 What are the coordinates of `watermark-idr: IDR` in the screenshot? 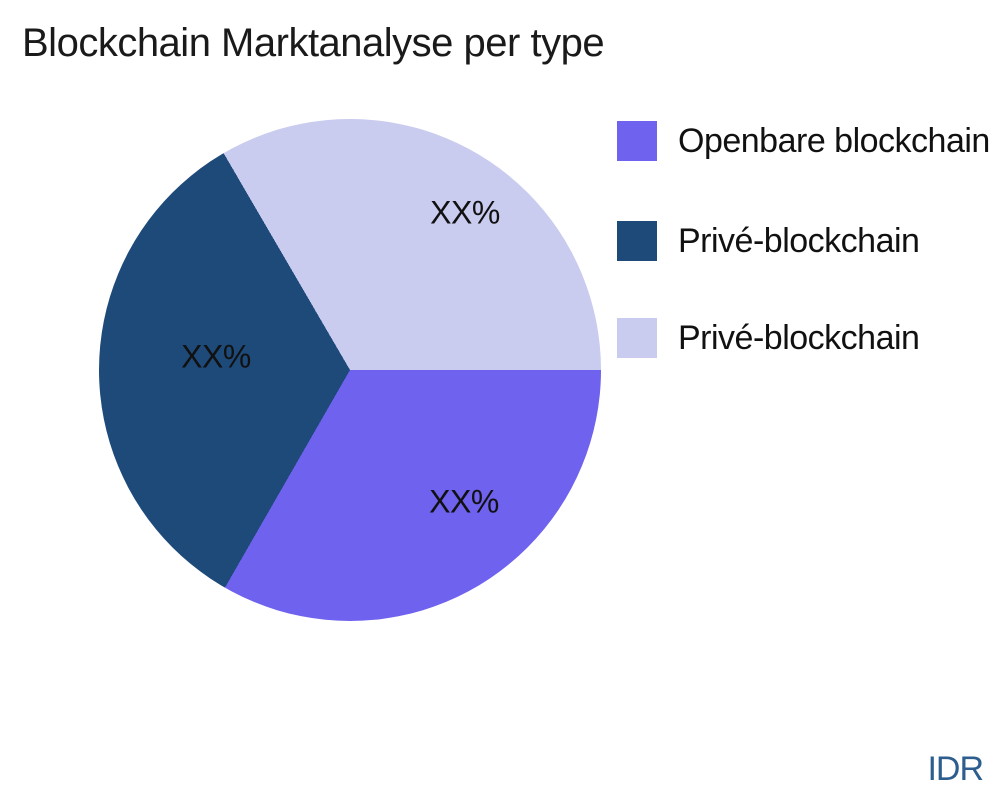 It's located at (955, 769).